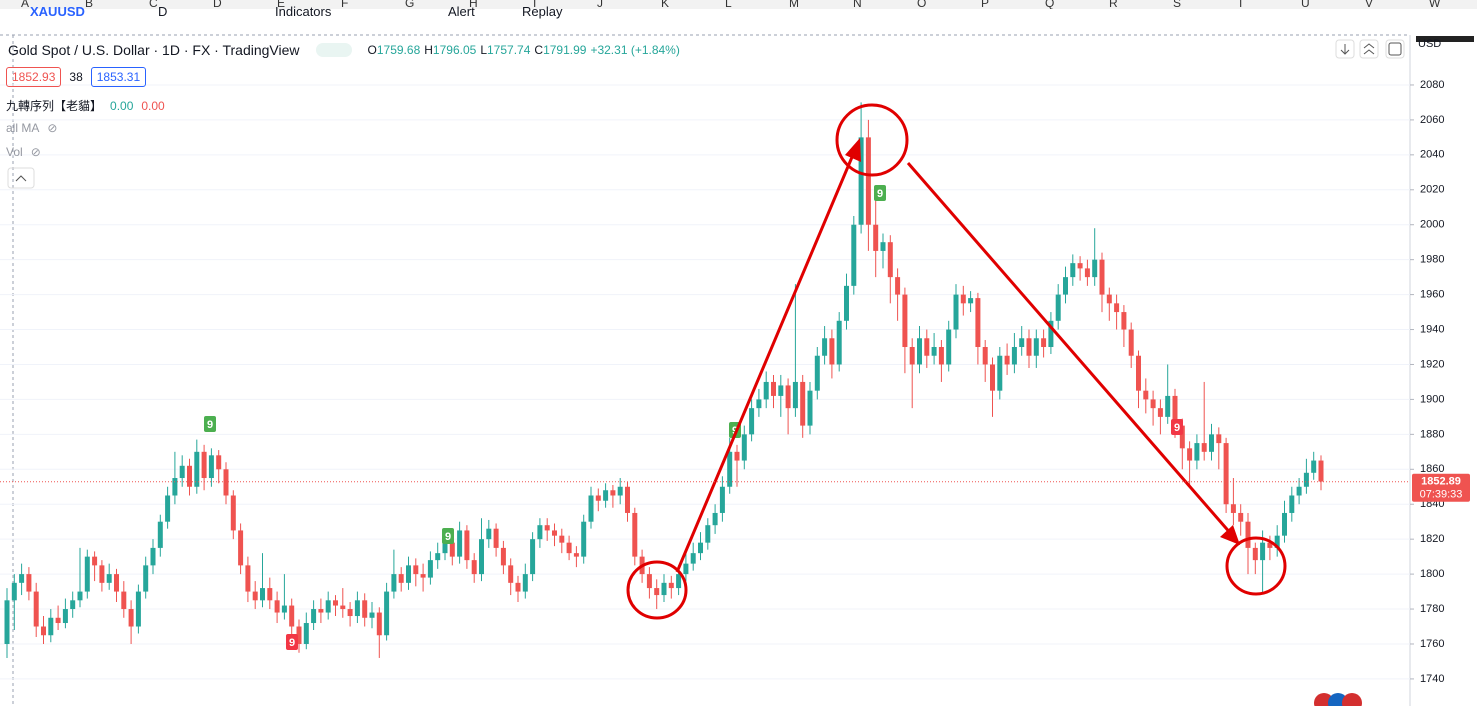 Image resolution: width=1477 pixels, height=706 pixels. What do you see at coordinates (1432, 295) in the screenshot?
I see `y-tick-label: 1960` at bounding box center [1432, 295].